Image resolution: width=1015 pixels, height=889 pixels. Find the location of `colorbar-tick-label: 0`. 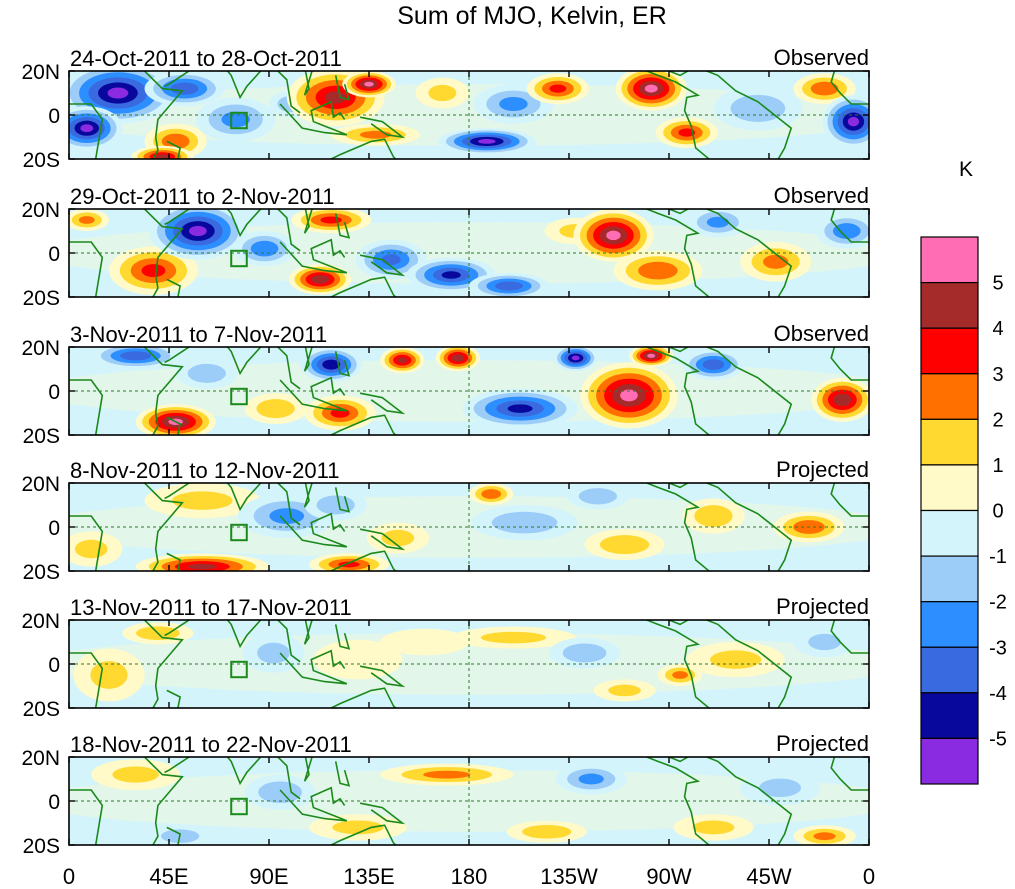

colorbar-tick-label: 0 is located at coordinates (997, 512).